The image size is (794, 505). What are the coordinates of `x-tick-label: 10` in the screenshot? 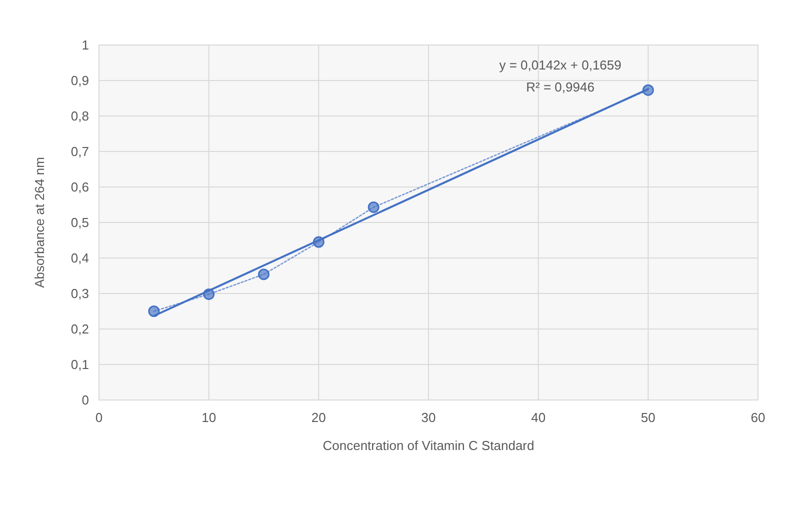 It's located at (209, 417).